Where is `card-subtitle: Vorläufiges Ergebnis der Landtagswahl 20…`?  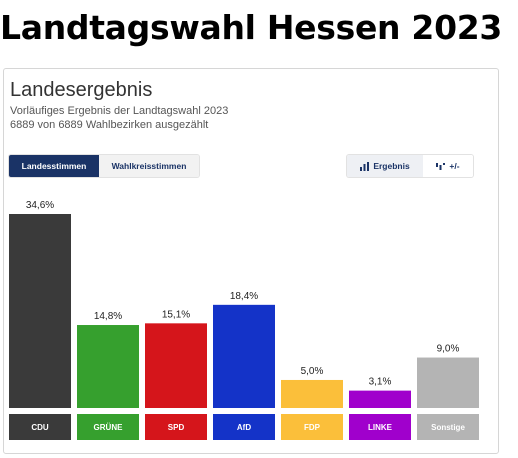
card-subtitle: Vorläufiges Ergebnis der Landtagswahl 20… is located at coordinates (119, 111).